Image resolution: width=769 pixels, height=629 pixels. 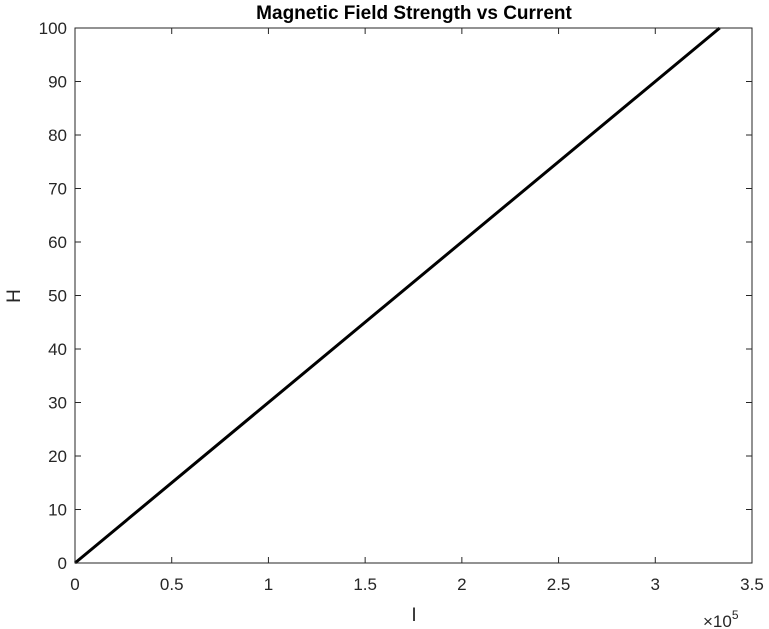 What do you see at coordinates (365, 584) in the screenshot?
I see `x-tick-label: 1.5` at bounding box center [365, 584].